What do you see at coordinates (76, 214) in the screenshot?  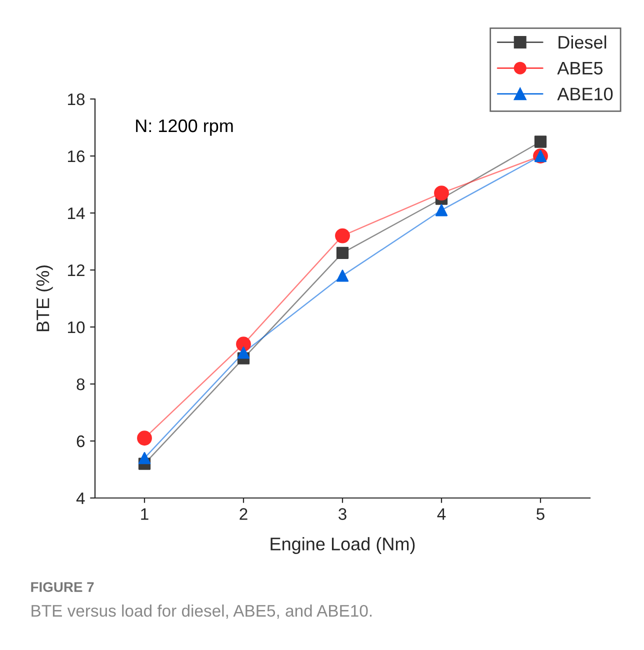 I see `y-tick-label: 14` at bounding box center [76, 214].